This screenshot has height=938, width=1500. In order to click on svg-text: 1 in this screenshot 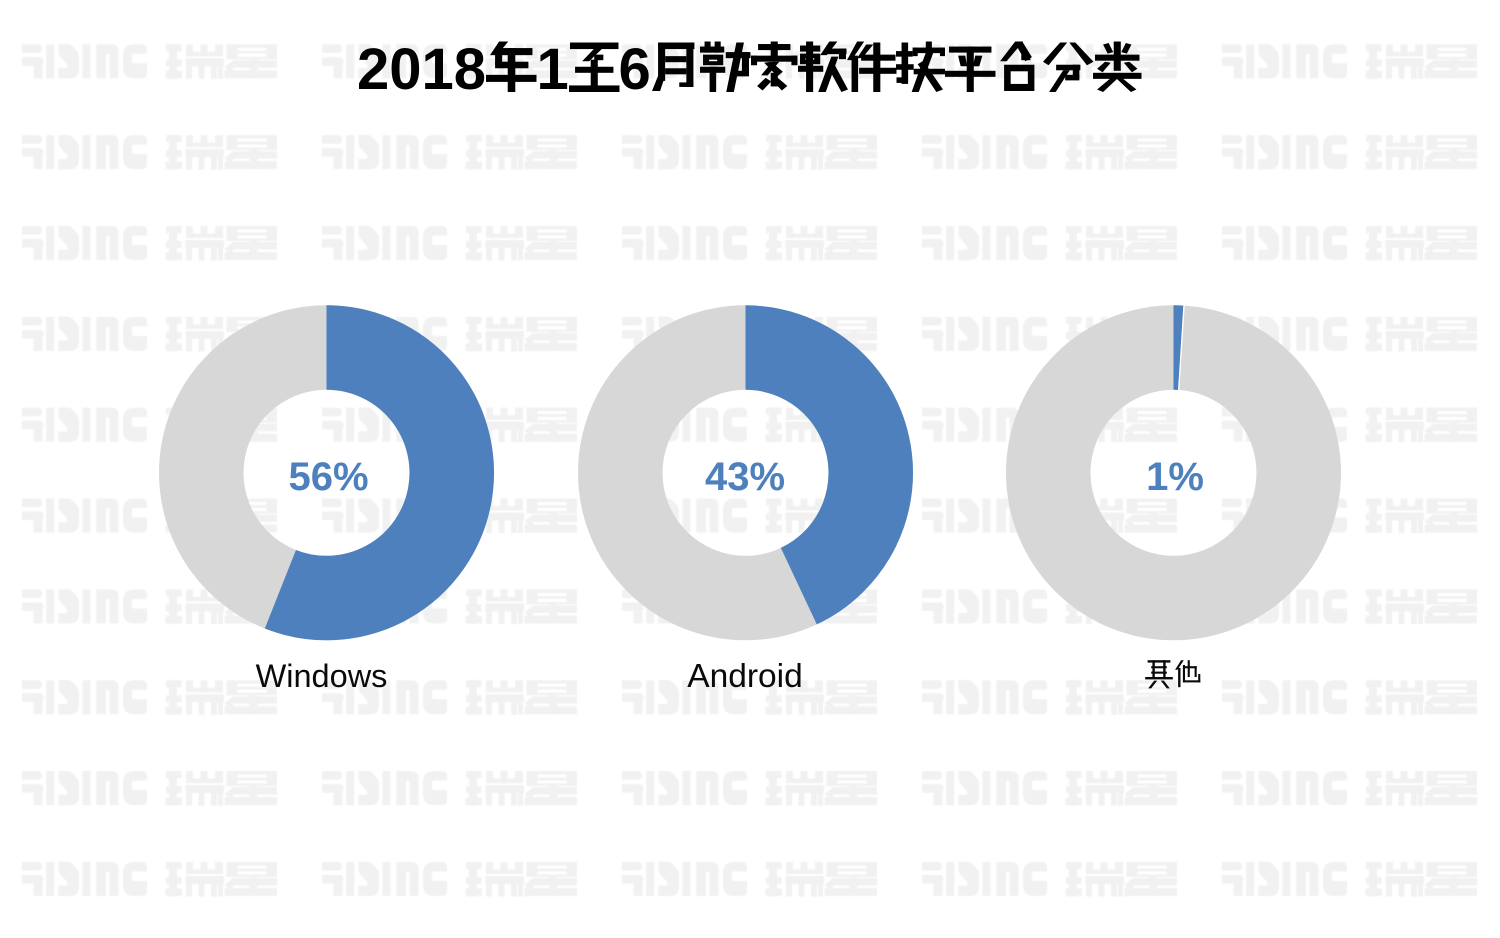, I will do `click(553, 69)`.